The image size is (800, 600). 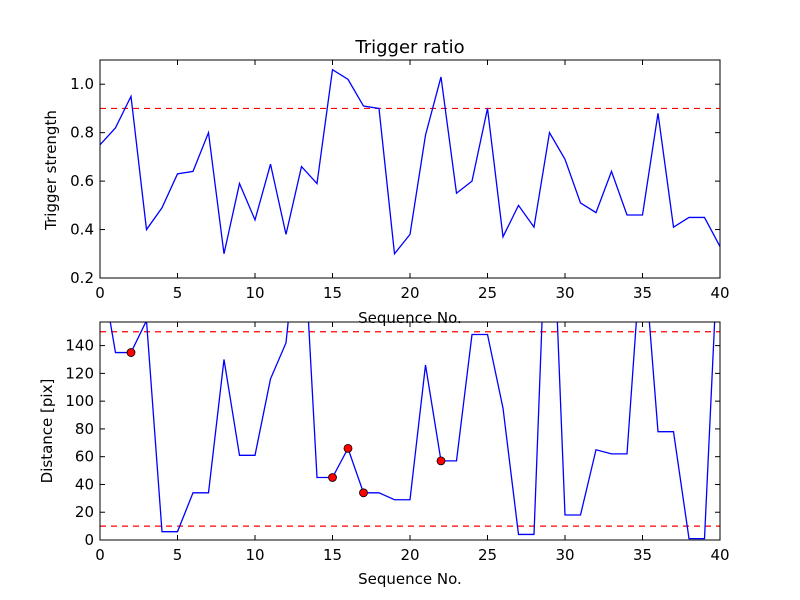 What do you see at coordinates (564, 555) in the screenshot?
I see `bottom-chart-x-tick-label: 30` at bounding box center [564, 555].